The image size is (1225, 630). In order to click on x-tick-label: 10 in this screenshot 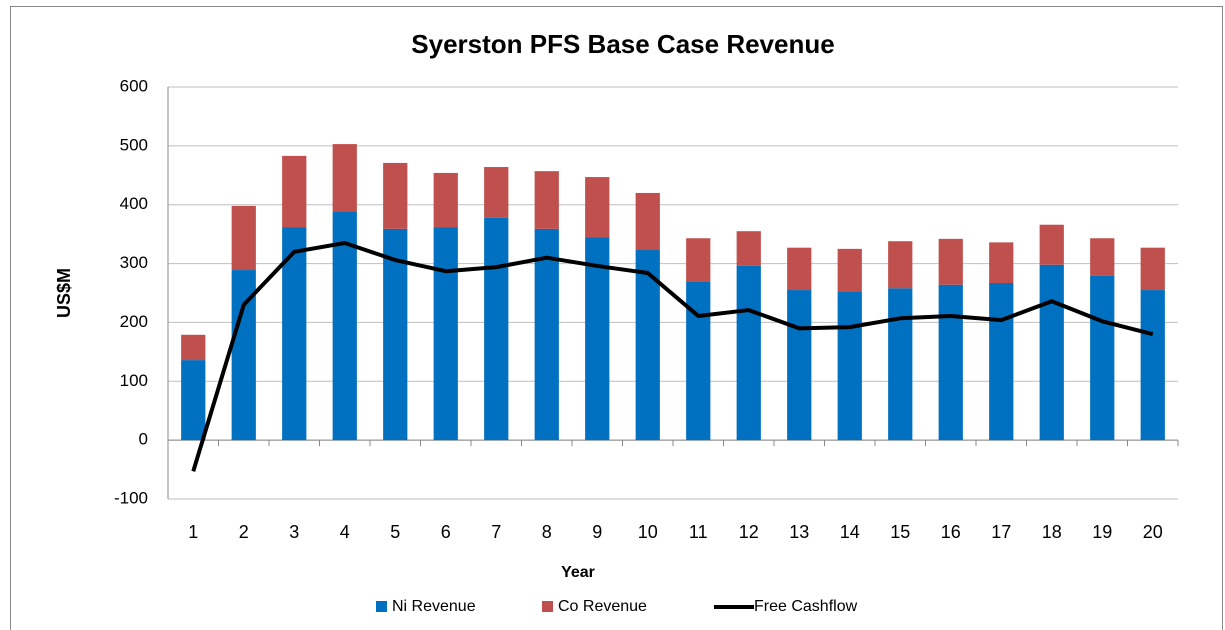, I will do `click(648, 532)`.